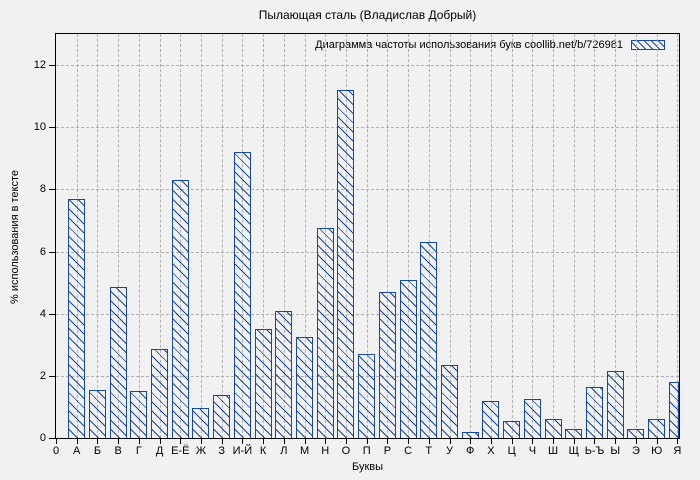 The width and height of the screenshot is (700, 480). Describe the element at coordinates (304, 451) in the screenshot. I see `x-tick-label: М` at that location.